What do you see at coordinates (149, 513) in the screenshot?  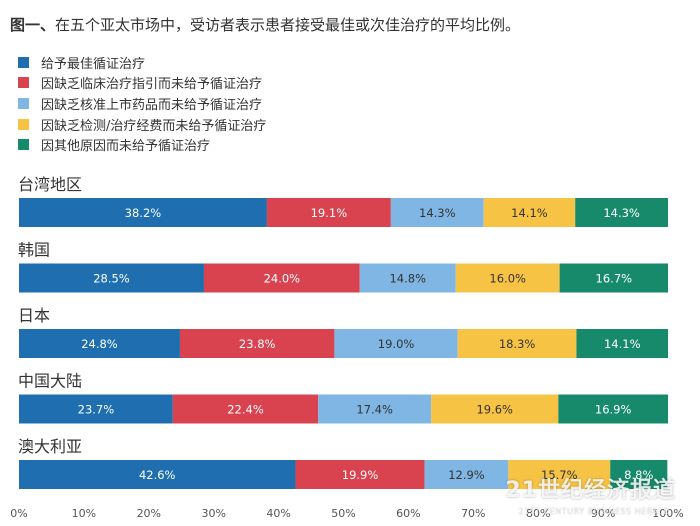 I see `x-tick-label-2: 20%` at bounding box center [149, 513].